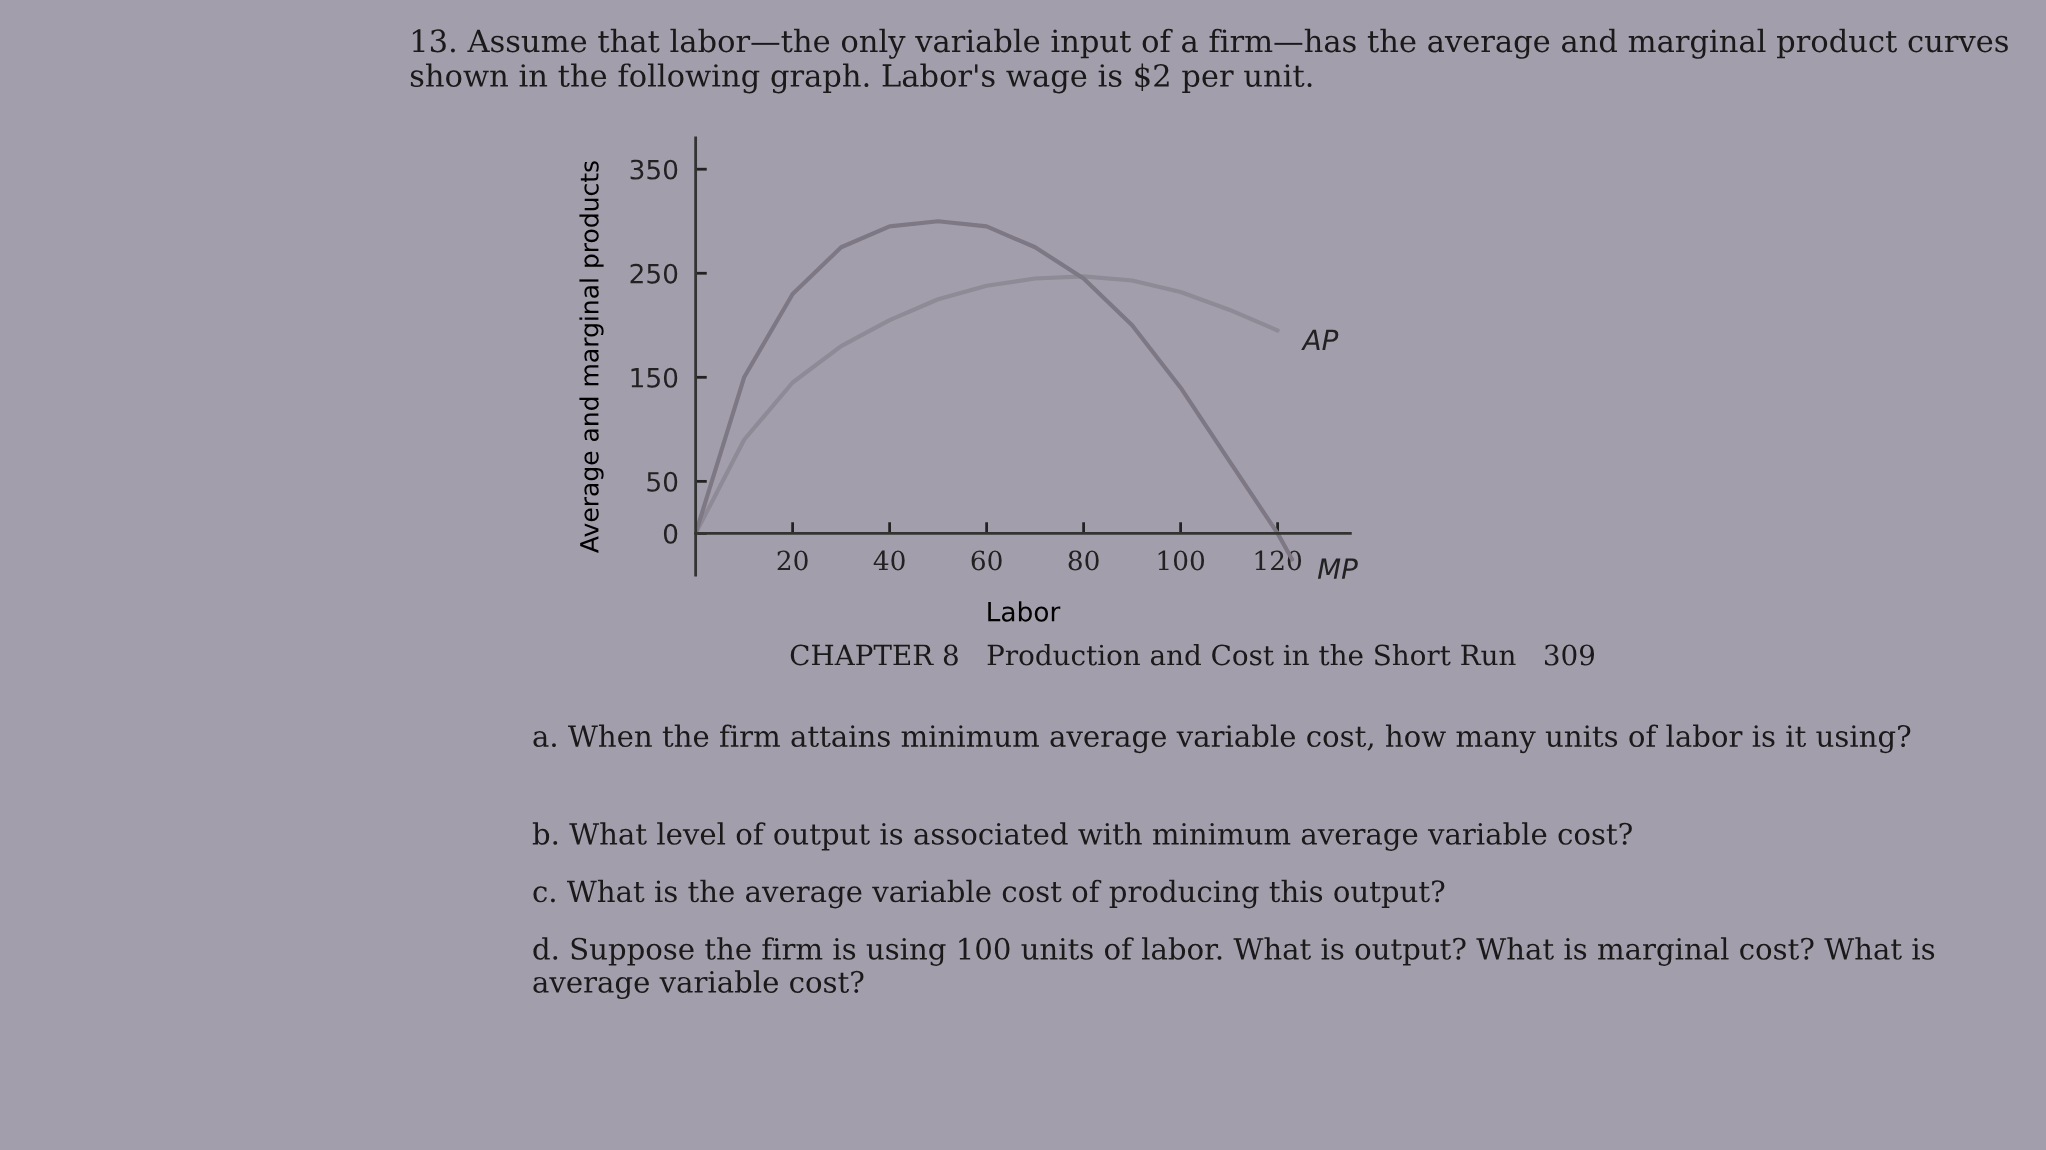 The image size is (2046, 1150). Describe the element at coordinates (654, 273) in the screenshot. I see `y-tick-label: 250` at that location.